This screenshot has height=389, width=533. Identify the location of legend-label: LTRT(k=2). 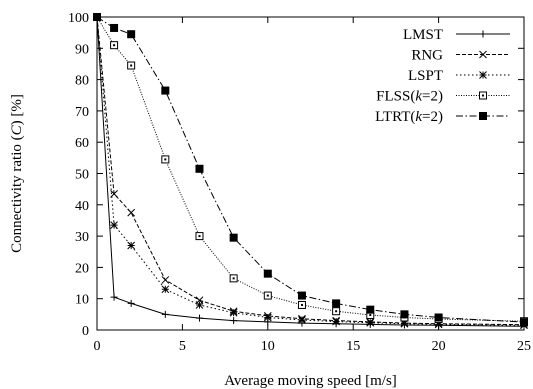
(409, 117).